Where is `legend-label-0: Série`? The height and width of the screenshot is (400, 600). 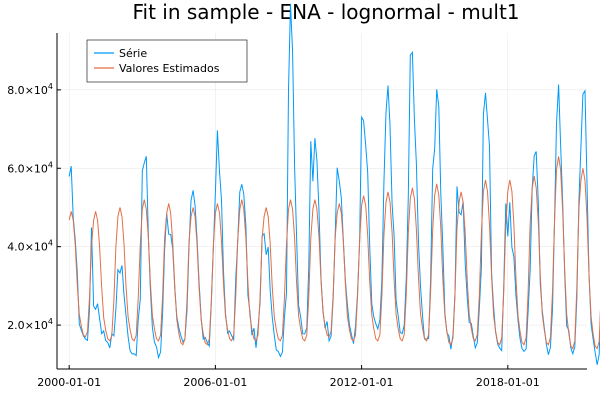 legend-label-0: Série is located at coordinates (133, 53).